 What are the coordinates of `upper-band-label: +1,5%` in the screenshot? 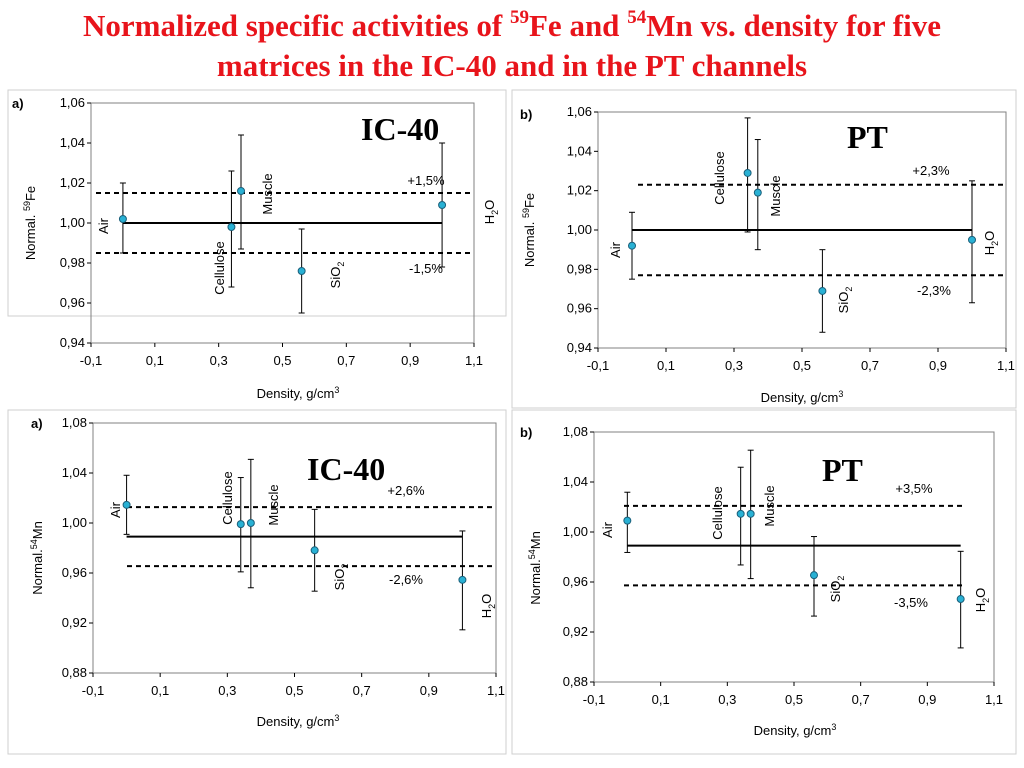 It's located at (426, 180).